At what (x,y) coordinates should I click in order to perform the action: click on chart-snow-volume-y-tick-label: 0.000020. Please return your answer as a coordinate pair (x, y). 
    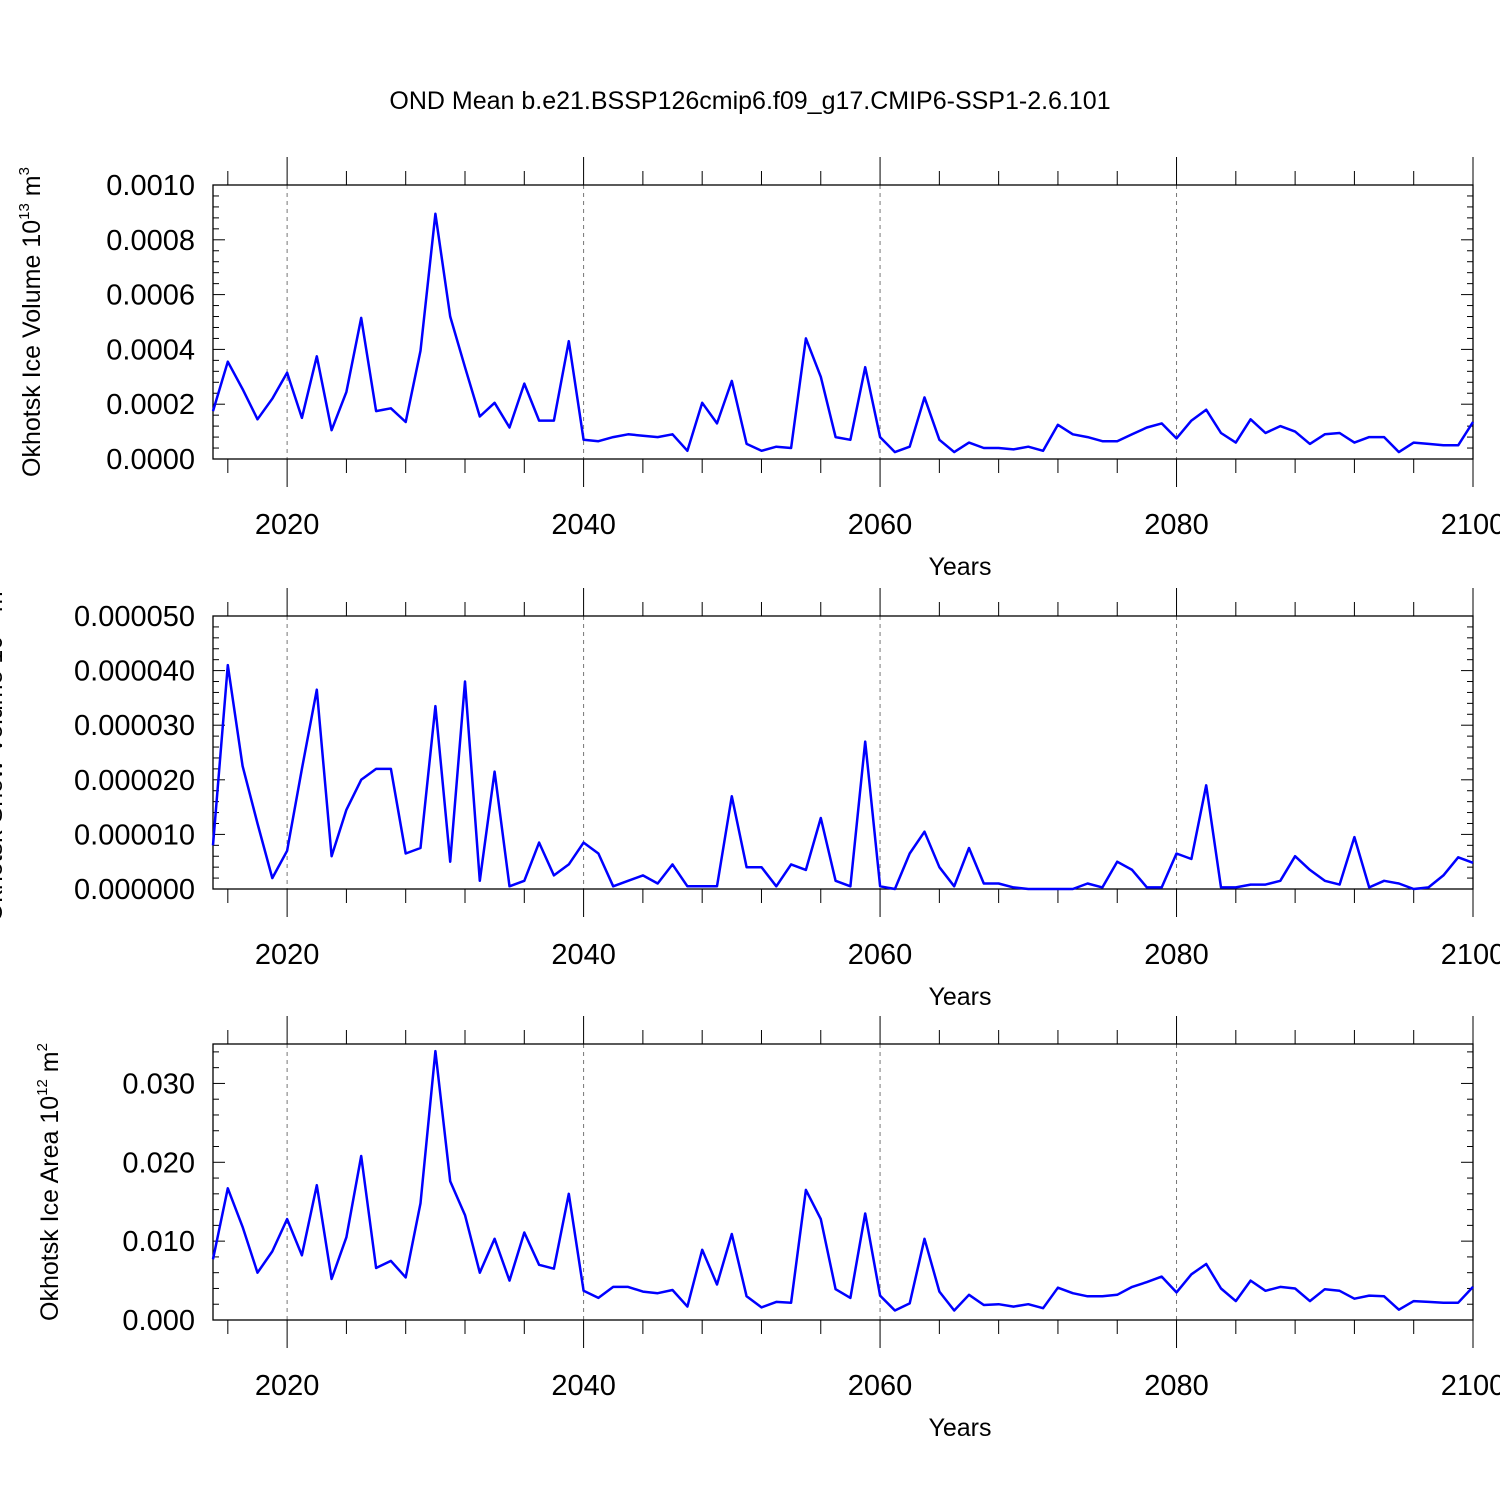
    Looking at the image, I should click on (134, 781).